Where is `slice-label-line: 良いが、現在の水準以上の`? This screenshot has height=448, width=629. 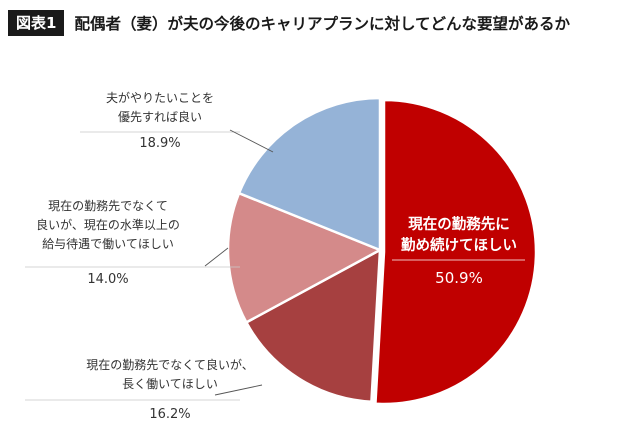 slice-label-line: 良いが、現在の水準以上の is located at coordinates (108, 224).